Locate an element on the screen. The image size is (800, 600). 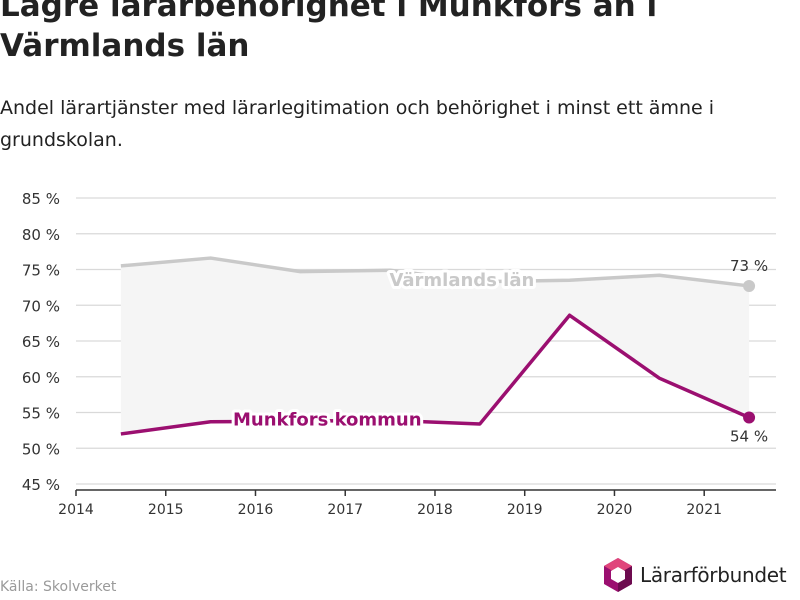
lararforbundet-hexagon-logo-icon is located at coordinates (618, 575).